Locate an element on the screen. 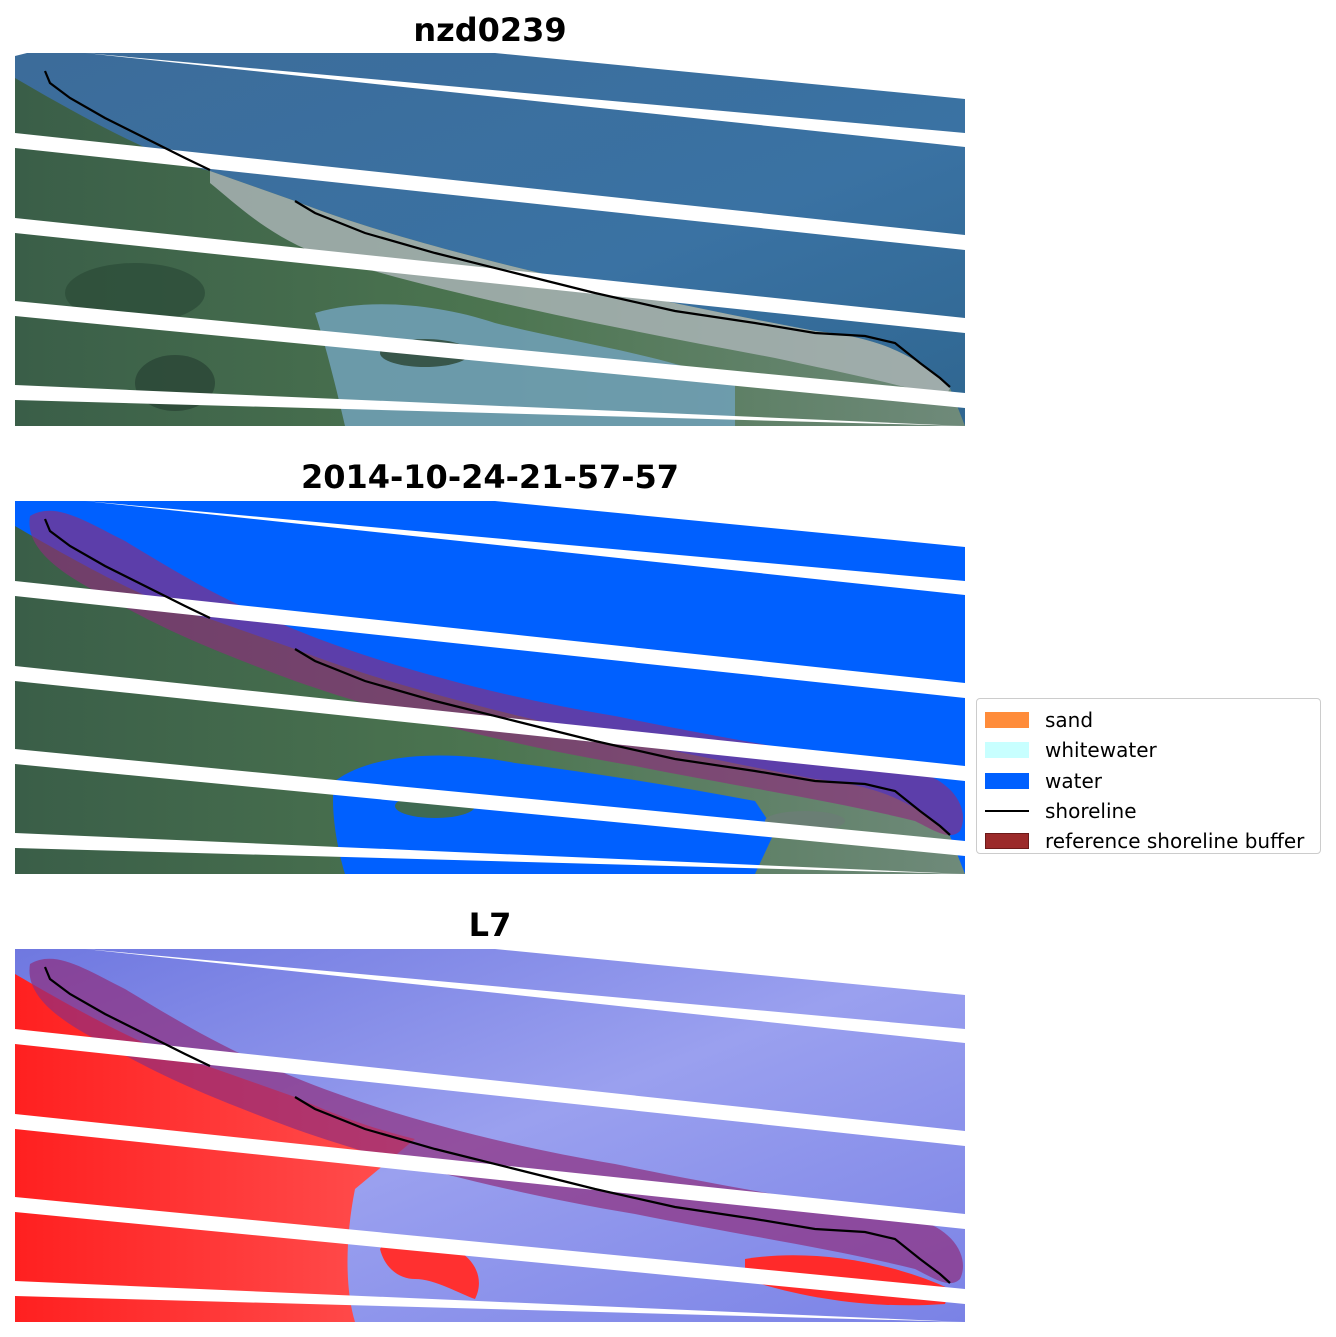  legend-label: sand is located at coordinates (1069, 720).